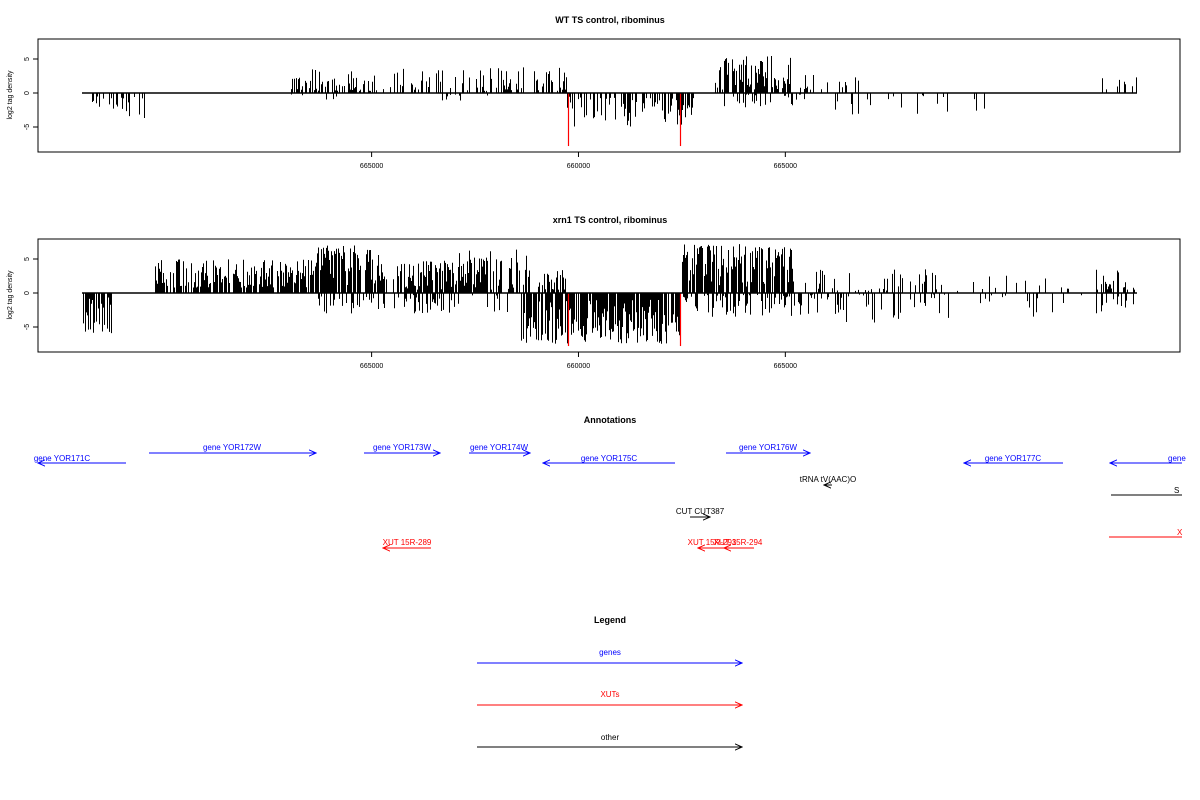 The height and width of the screenshot is (800, 1200). What do you see at coordinates (610, 420) in the screenshot?
I see `annotations-title: Annotations` at bounding box center [610, 420].